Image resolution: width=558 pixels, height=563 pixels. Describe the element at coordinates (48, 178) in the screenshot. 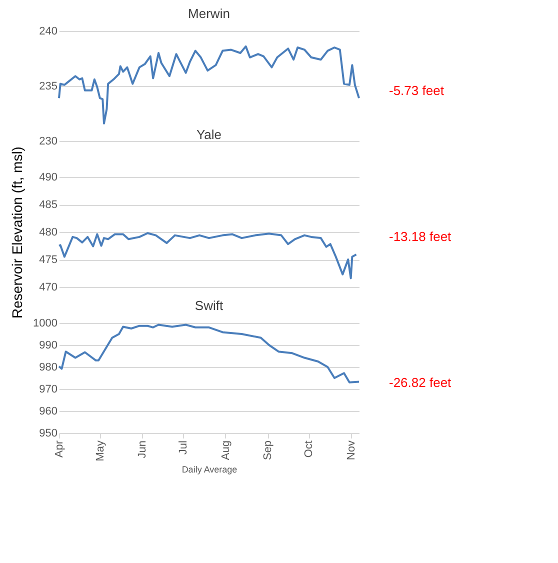

I see `y-tick-label: 490` at that location.